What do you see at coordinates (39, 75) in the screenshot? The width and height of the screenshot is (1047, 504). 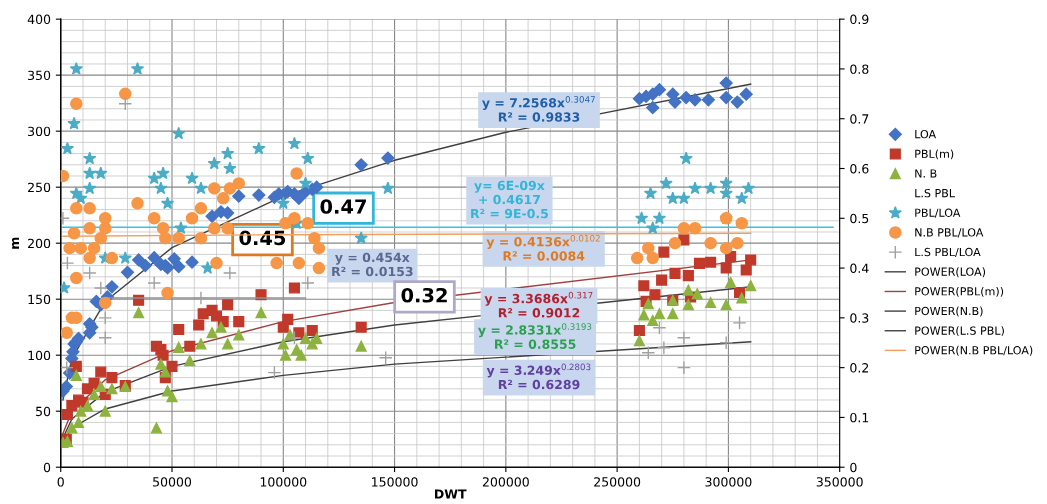 I see `y-tick-label: 350` at bounding box center [39, 75].